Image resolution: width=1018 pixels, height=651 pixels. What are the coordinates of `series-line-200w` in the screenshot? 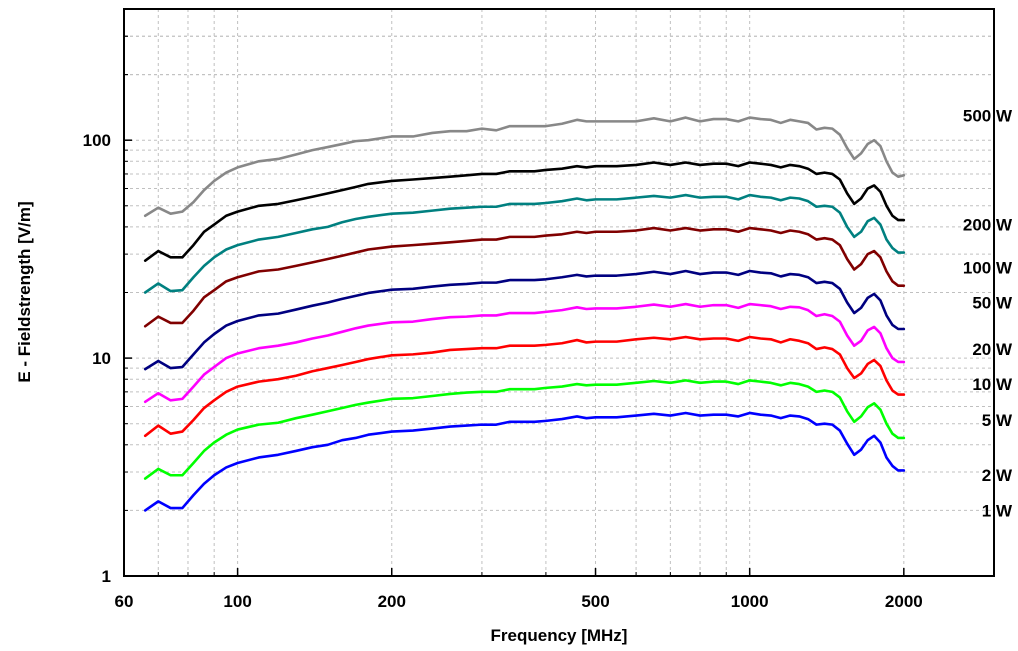 It's located at (524, 211).